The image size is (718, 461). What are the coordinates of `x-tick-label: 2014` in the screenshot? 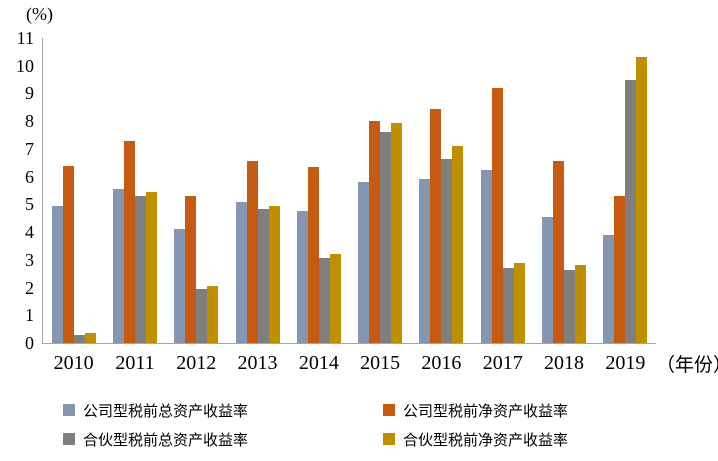 It's located at (318, 363).